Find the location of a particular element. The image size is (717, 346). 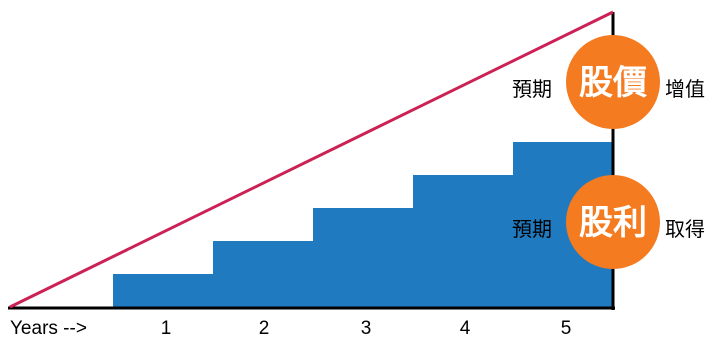

price-badge is located at coordinates (613, 82).